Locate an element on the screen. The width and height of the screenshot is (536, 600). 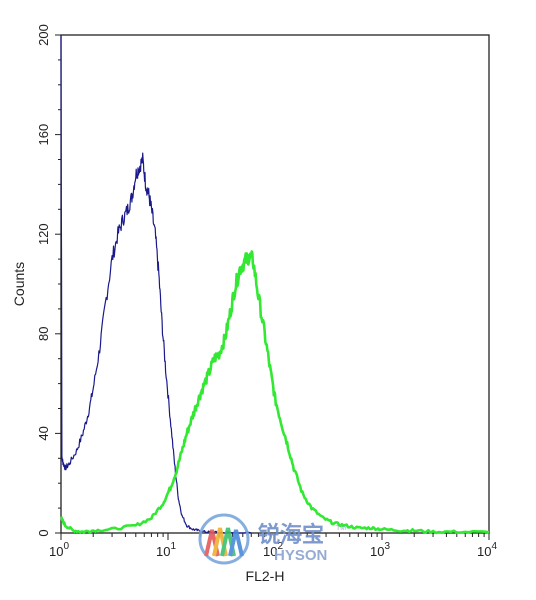
watermark-english-text: HYSON is located at coordinates (300, 555).